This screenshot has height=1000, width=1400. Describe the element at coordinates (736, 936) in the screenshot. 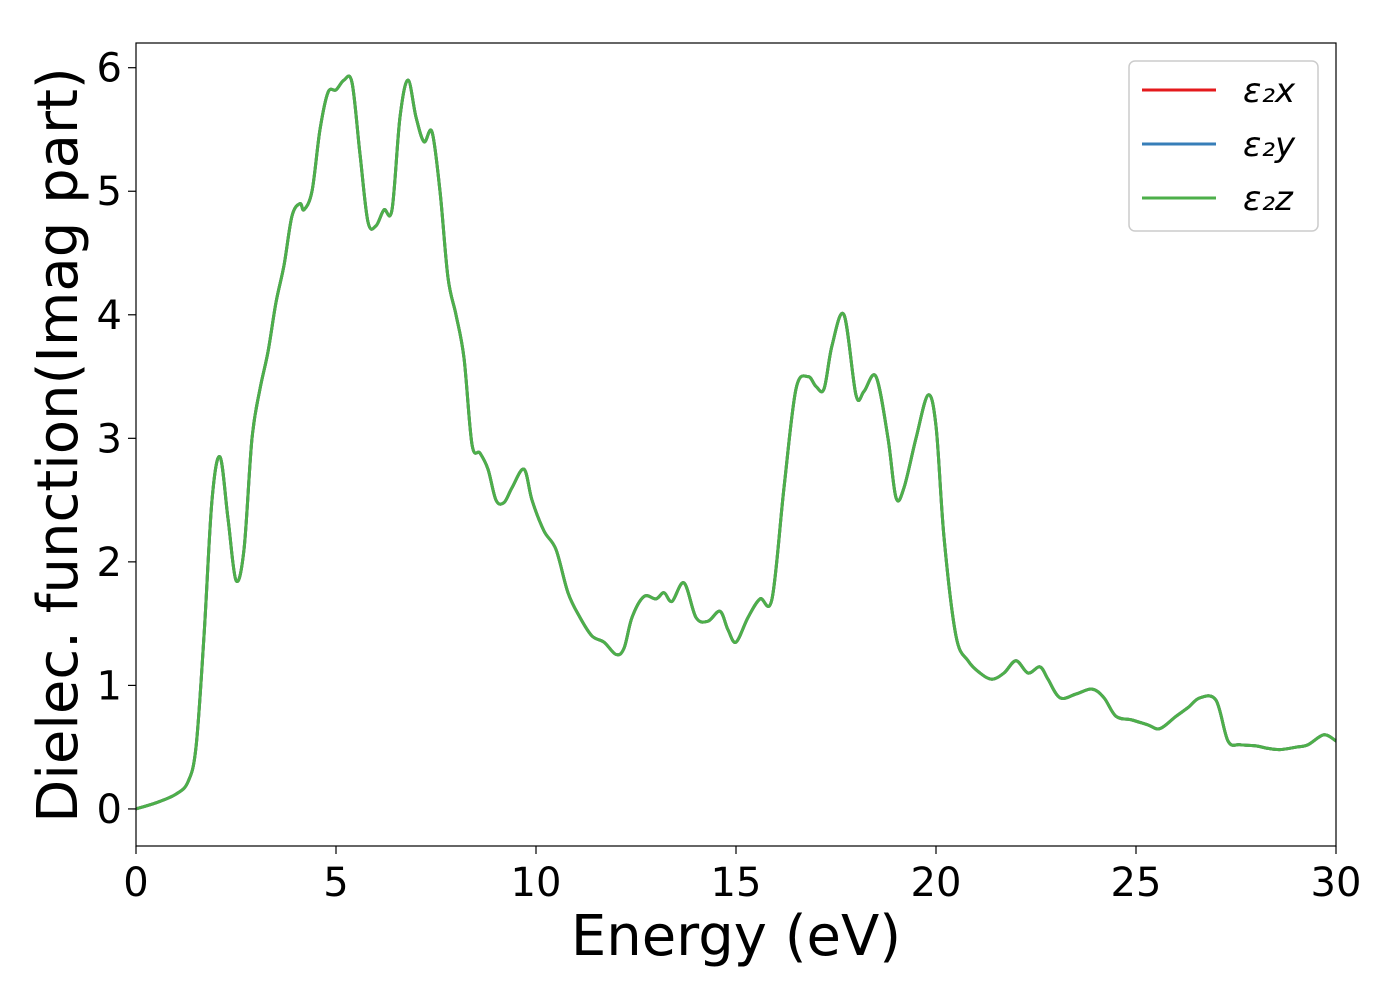

I see `x-axis-label: Energy (eV)` at that location.